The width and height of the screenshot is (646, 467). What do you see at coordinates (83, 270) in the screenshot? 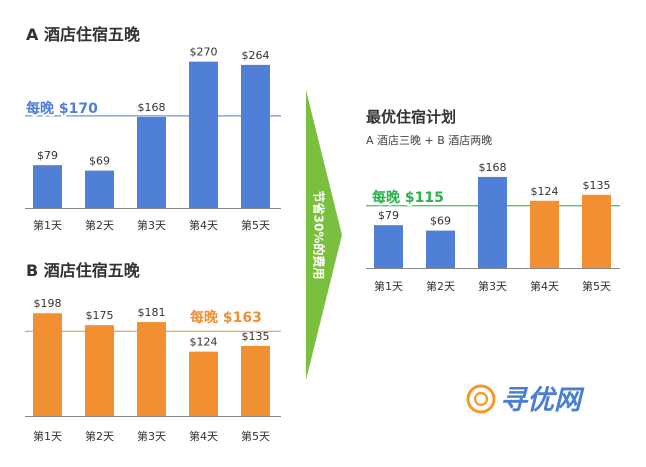
I see `chart-b-title: B 酒店住宿五晚` at bounding box center [83, 270].